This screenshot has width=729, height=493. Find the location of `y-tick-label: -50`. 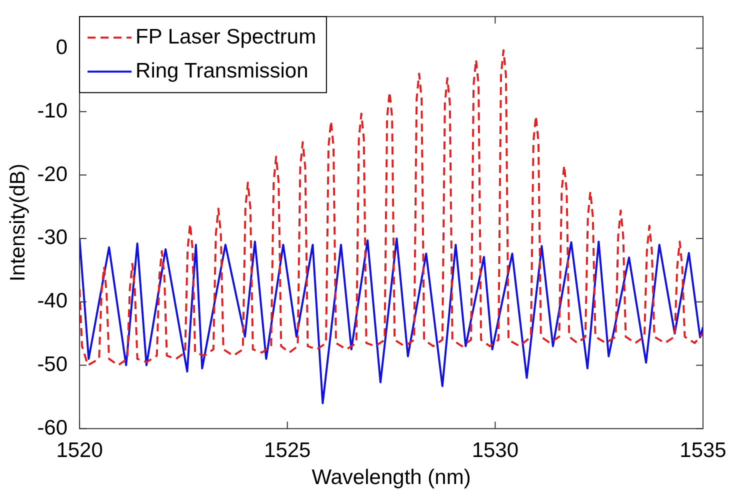

y-tick-label: -50 is located at coordinates (52, 364).